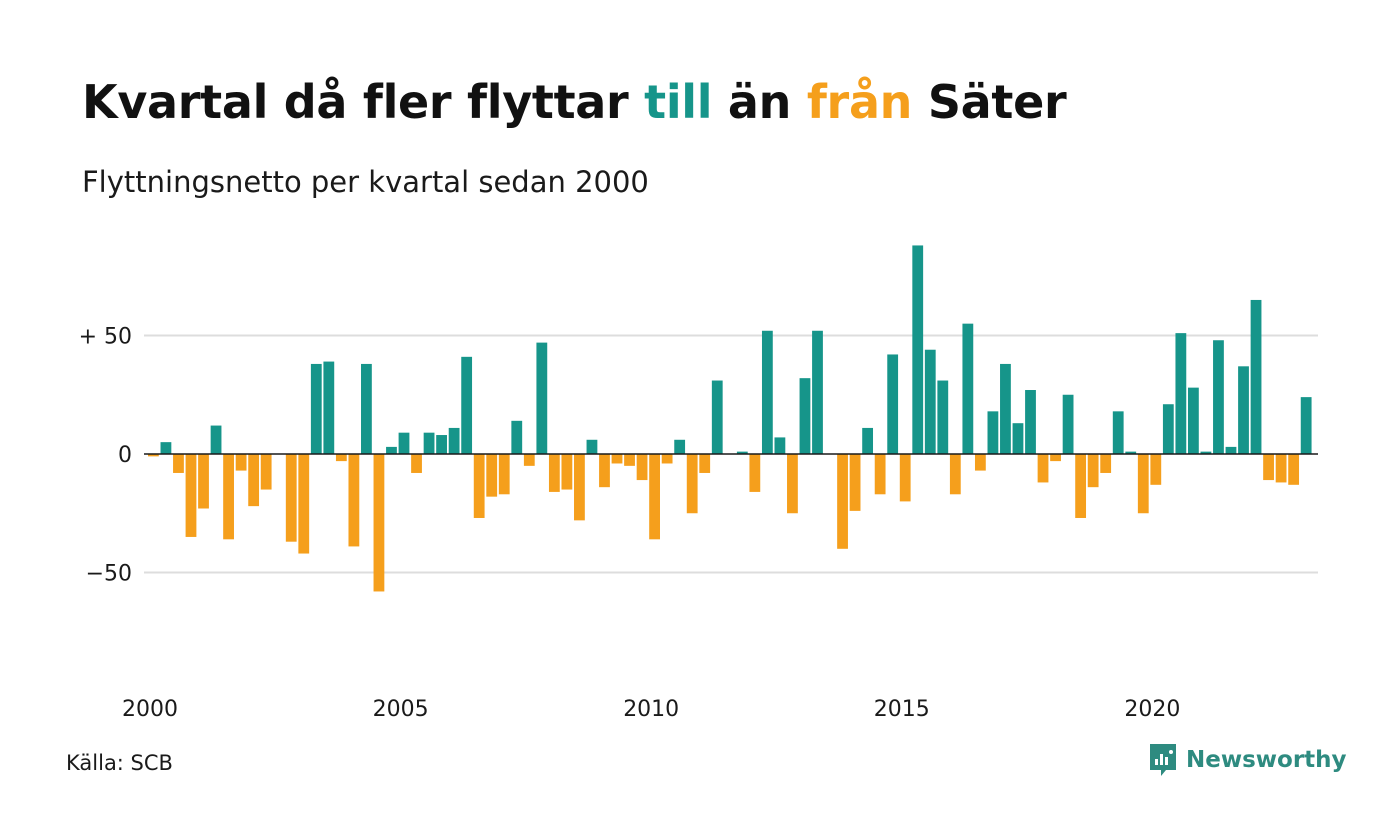 This screenshot has width=1400, height=840. I want to click on y-tick-label: −50, so click(109, 574).